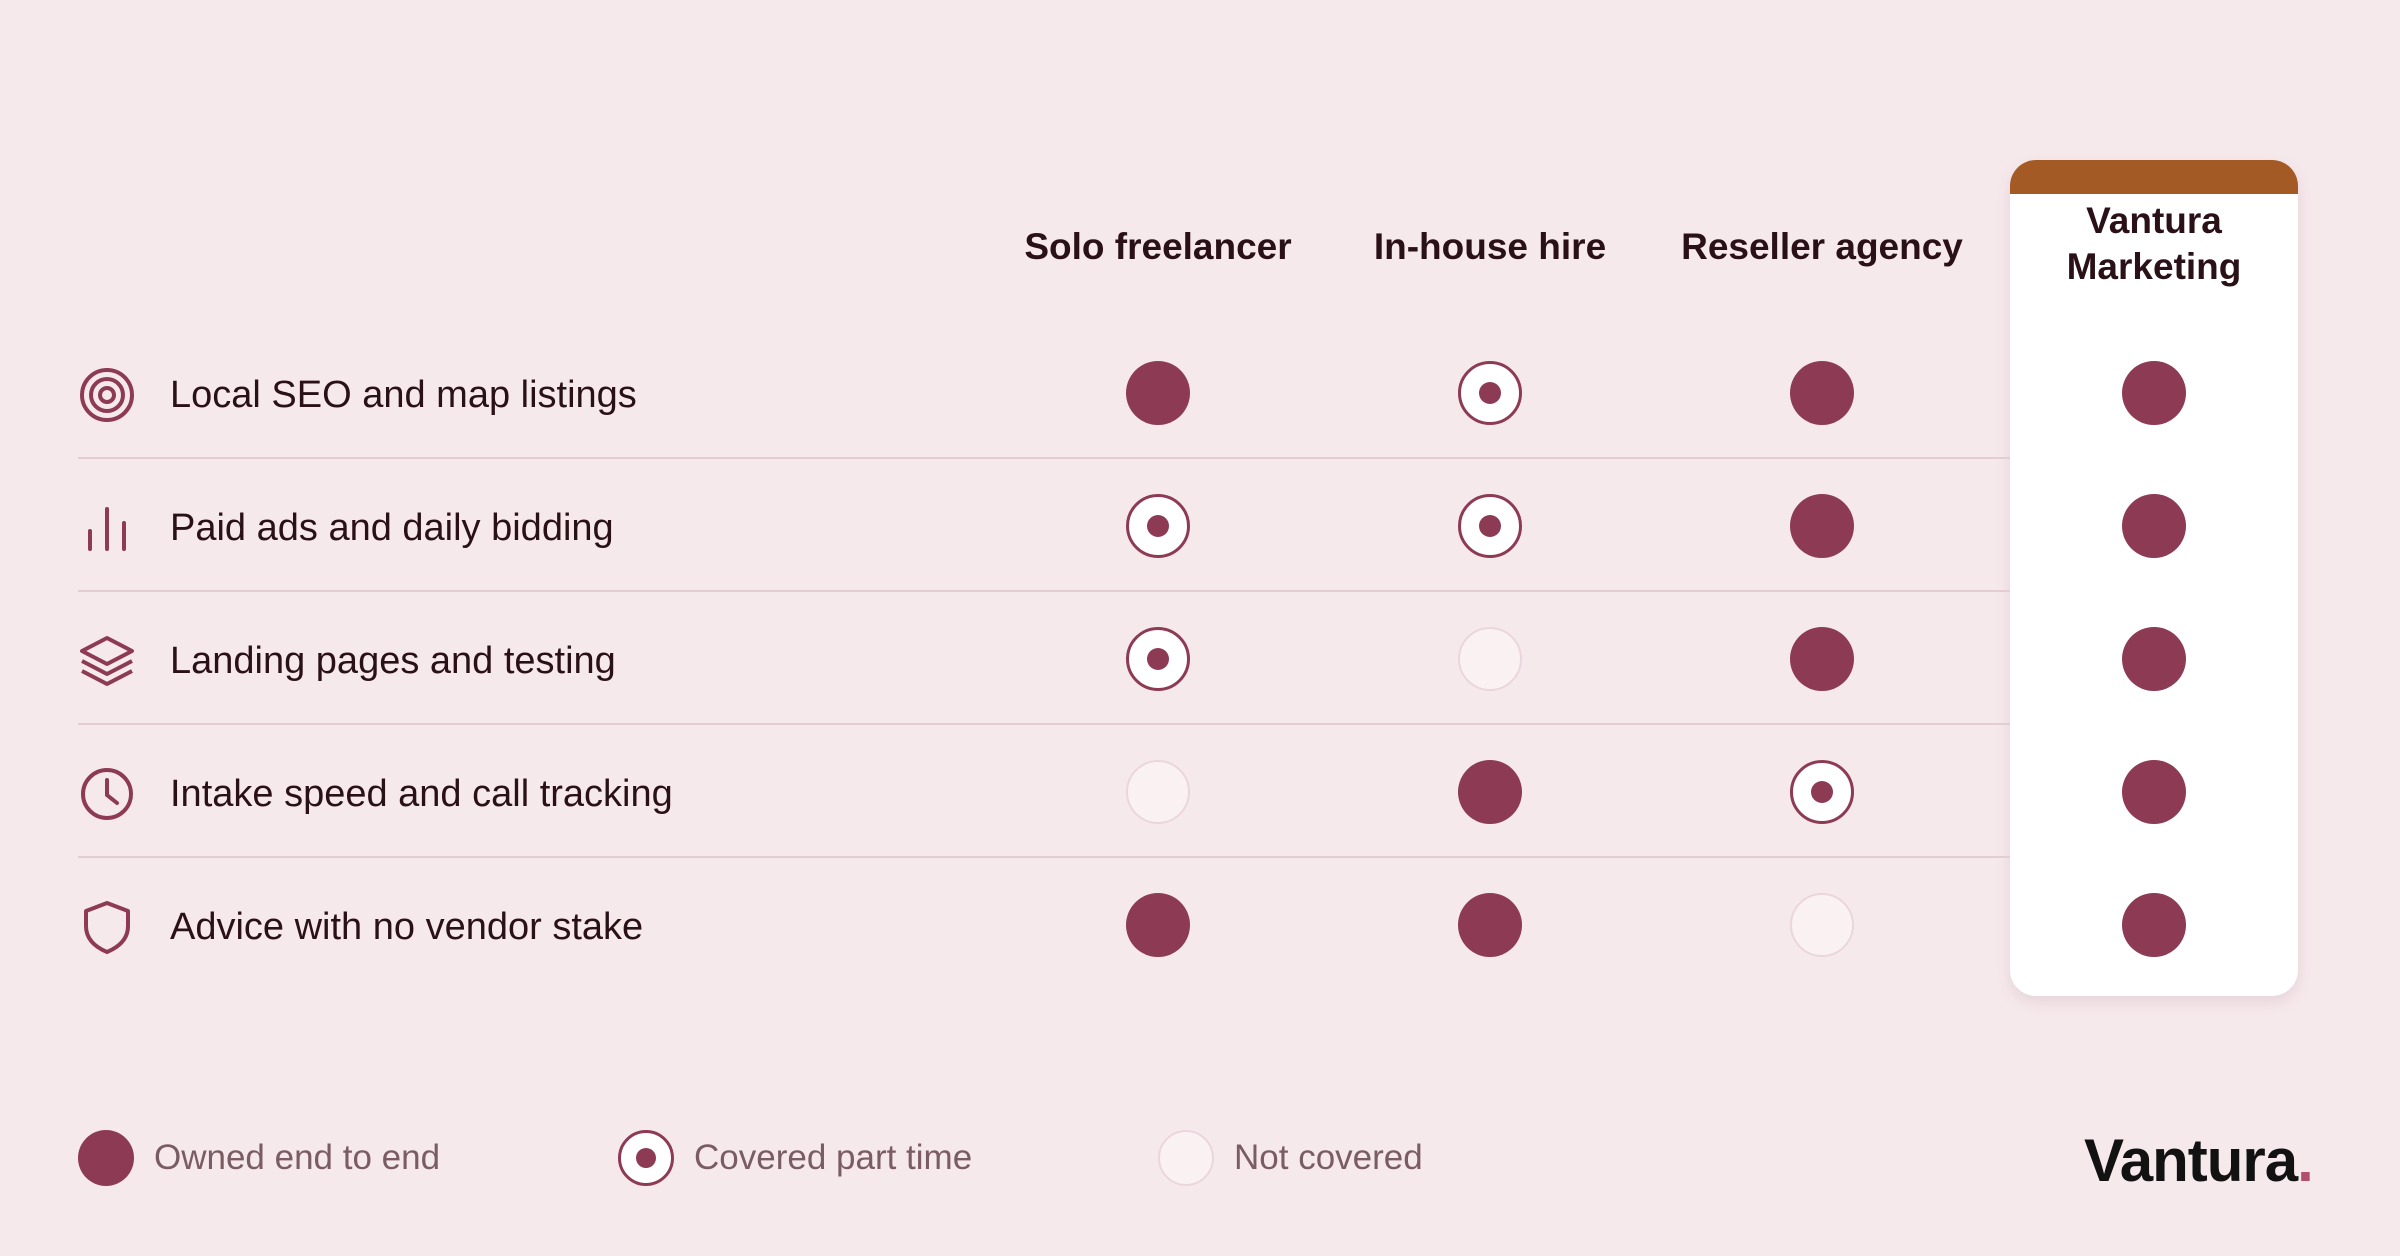 This screenshot has width=2400, height=1256. What do you see at coordinates (106, 1158) in the screenshot?
I see `legend-dot-full` at bounding box center [106, 1158].